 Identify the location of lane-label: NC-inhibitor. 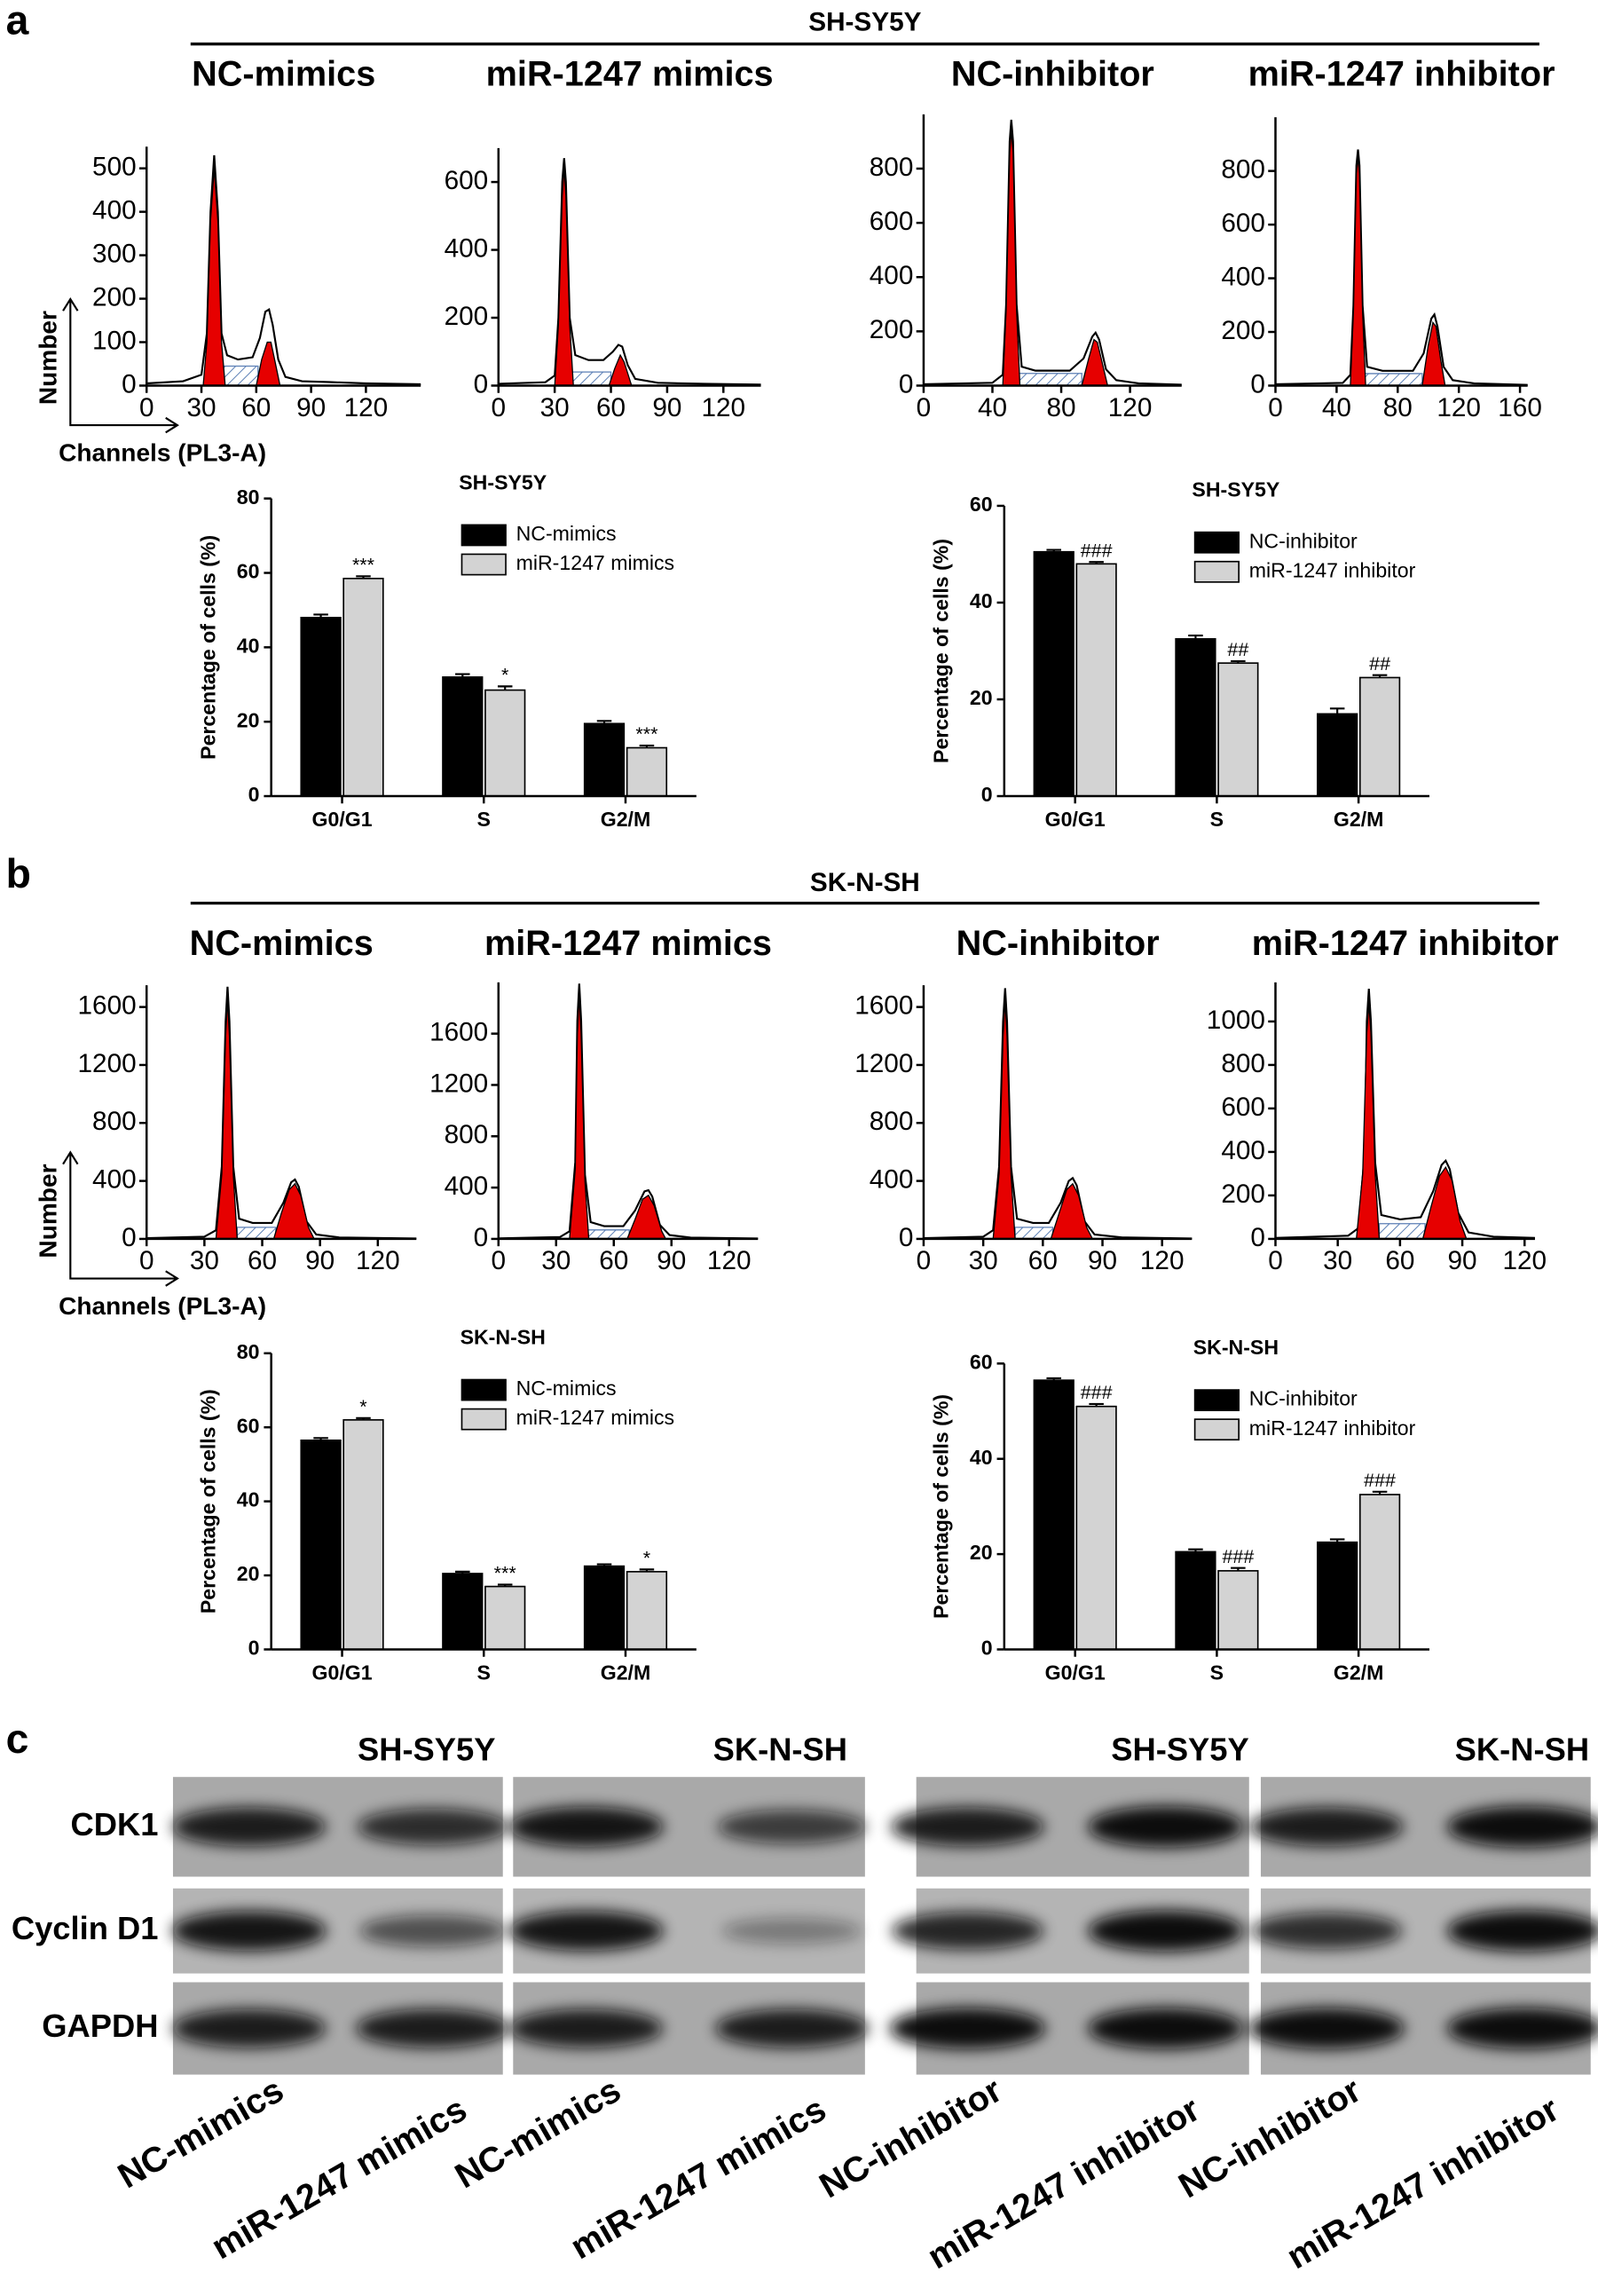
(910, 2138).